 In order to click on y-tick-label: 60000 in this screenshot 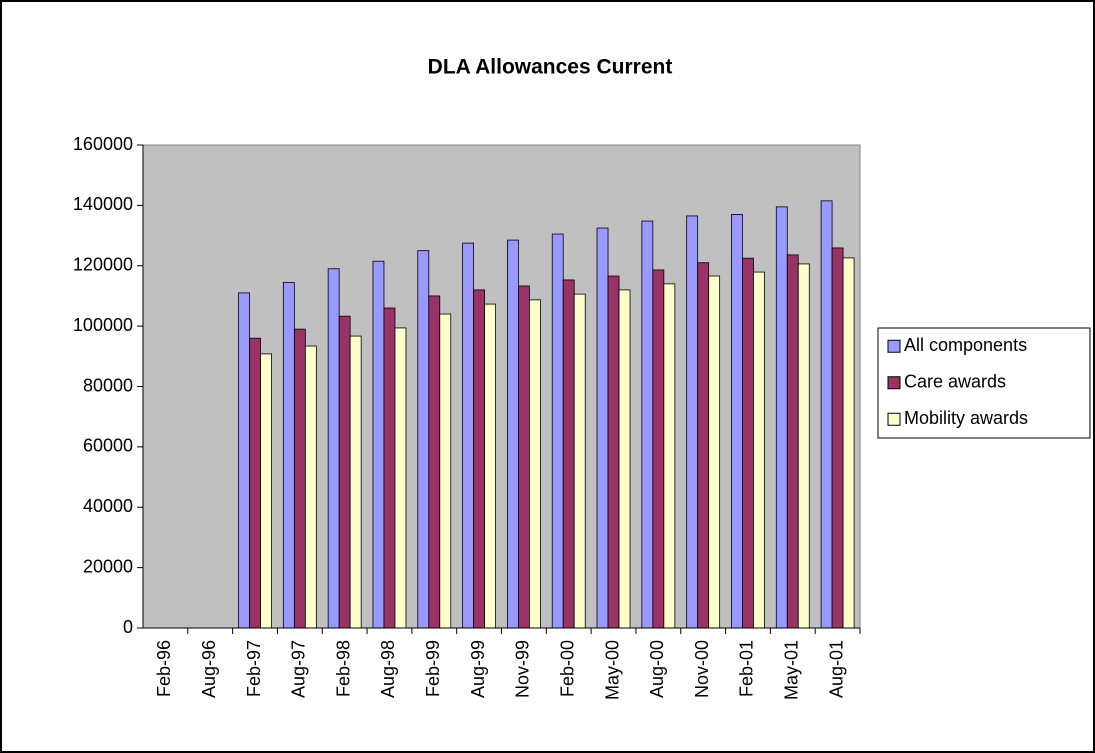, I will do `click(108, 446)`.